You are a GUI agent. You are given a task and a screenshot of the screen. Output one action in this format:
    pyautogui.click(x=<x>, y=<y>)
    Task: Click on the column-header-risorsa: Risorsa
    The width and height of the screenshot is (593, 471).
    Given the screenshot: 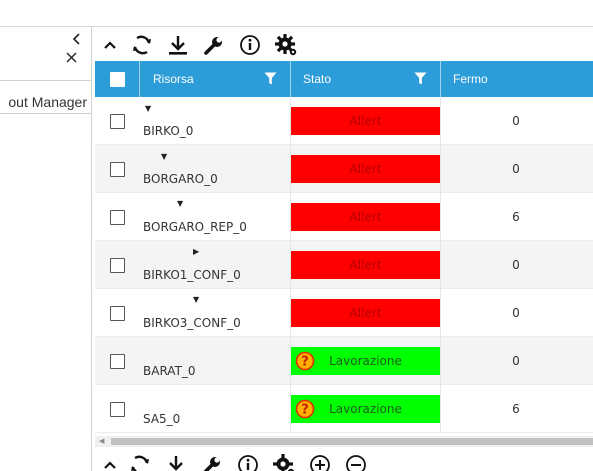 What is the action you would take?
    pyautogui.click(x=173, y=79)
    